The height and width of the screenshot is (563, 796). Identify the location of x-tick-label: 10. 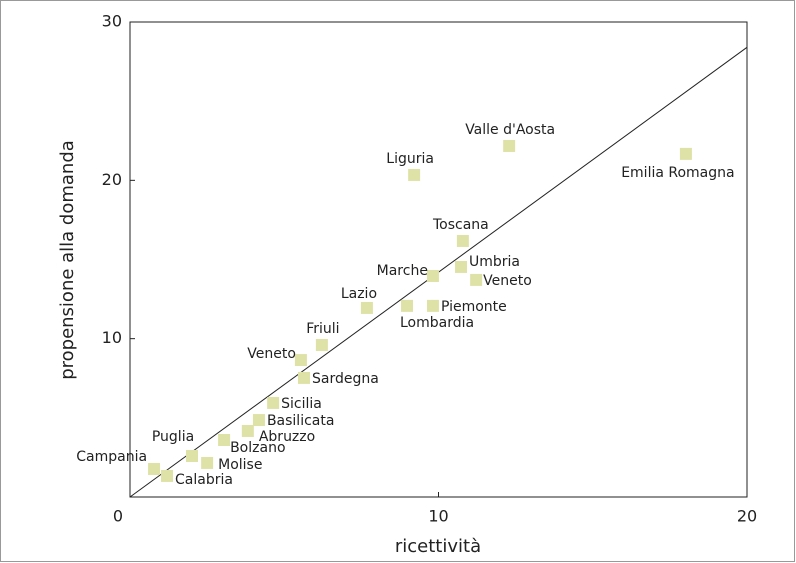
(438, 516).